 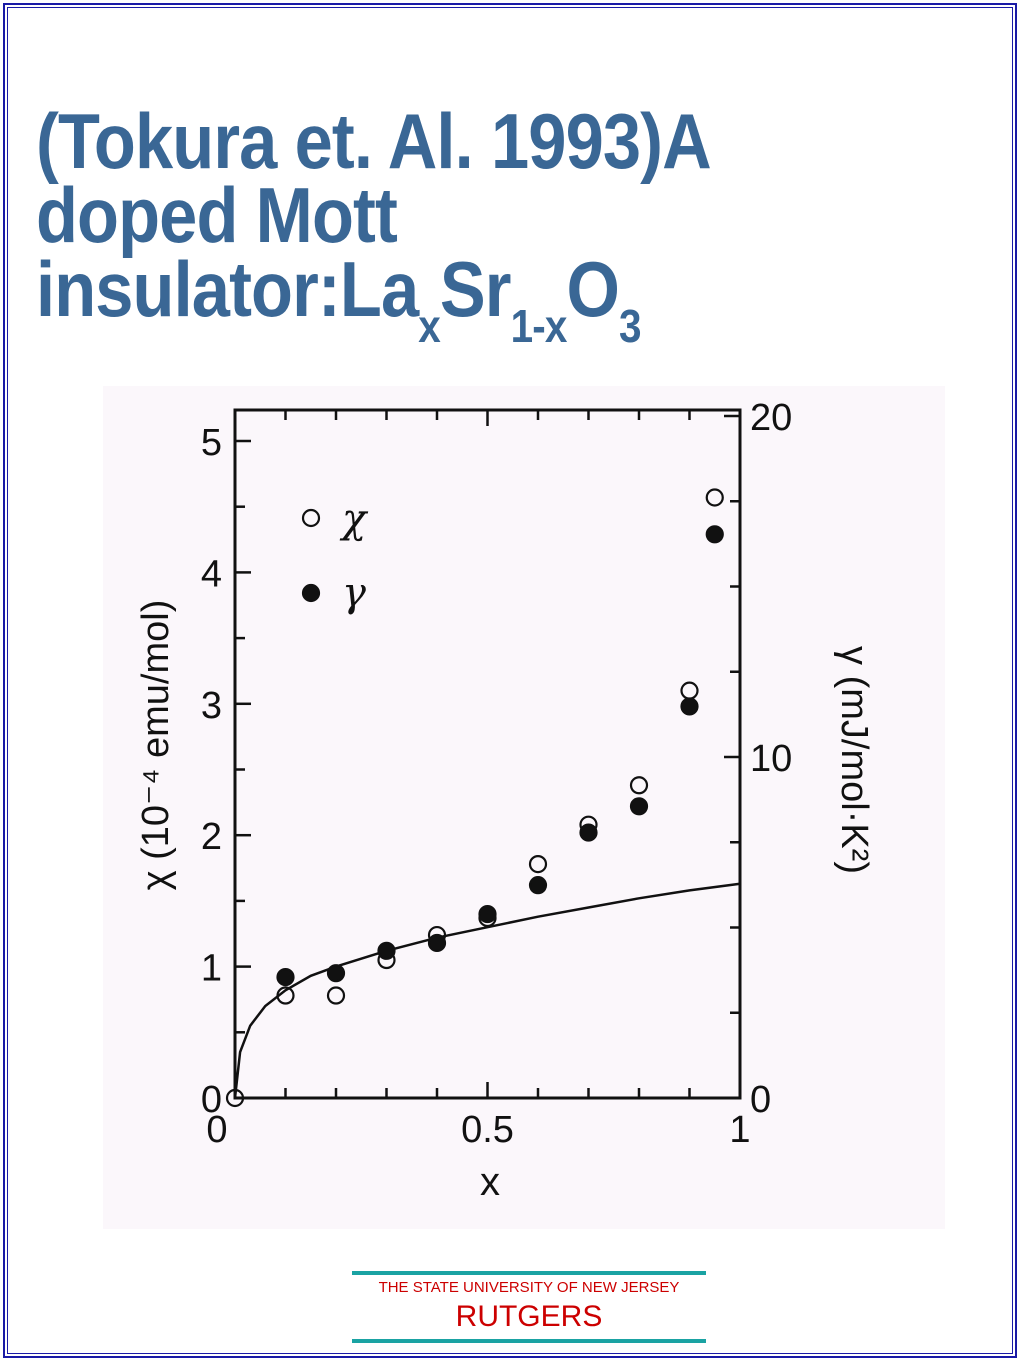 I want to click on y-tick-label-left: 2, so click(x=211, y=837).